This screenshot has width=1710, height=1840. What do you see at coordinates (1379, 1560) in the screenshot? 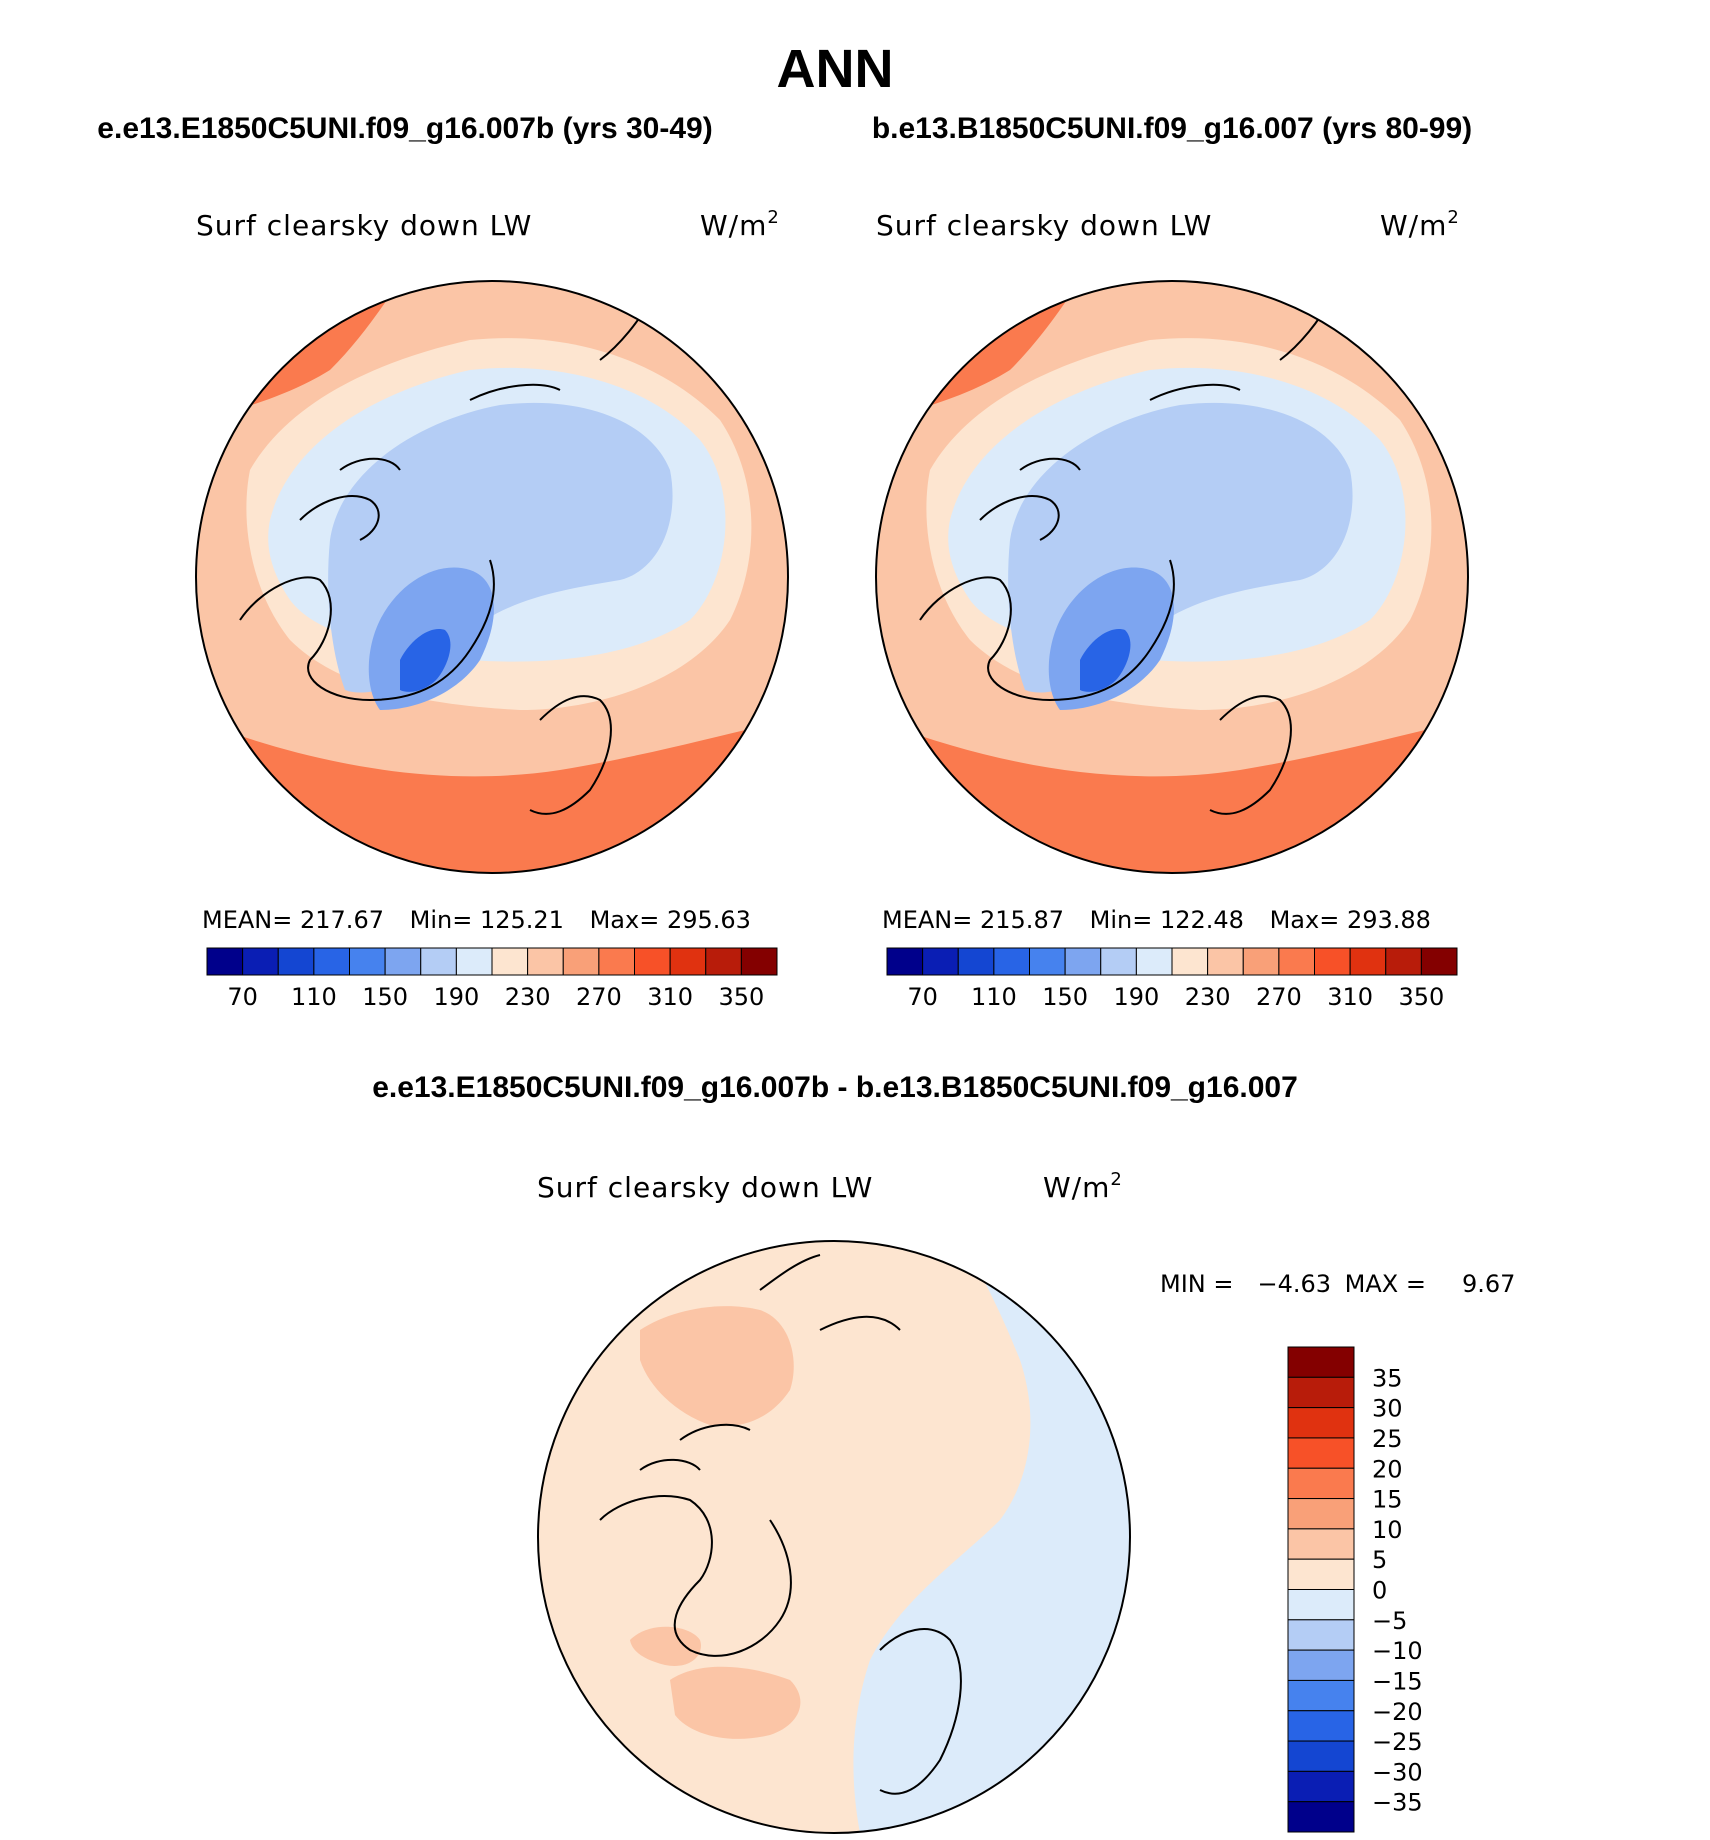
I see `colorbar-difference-tick-label: 5` at bounding box center [1379, 1560].